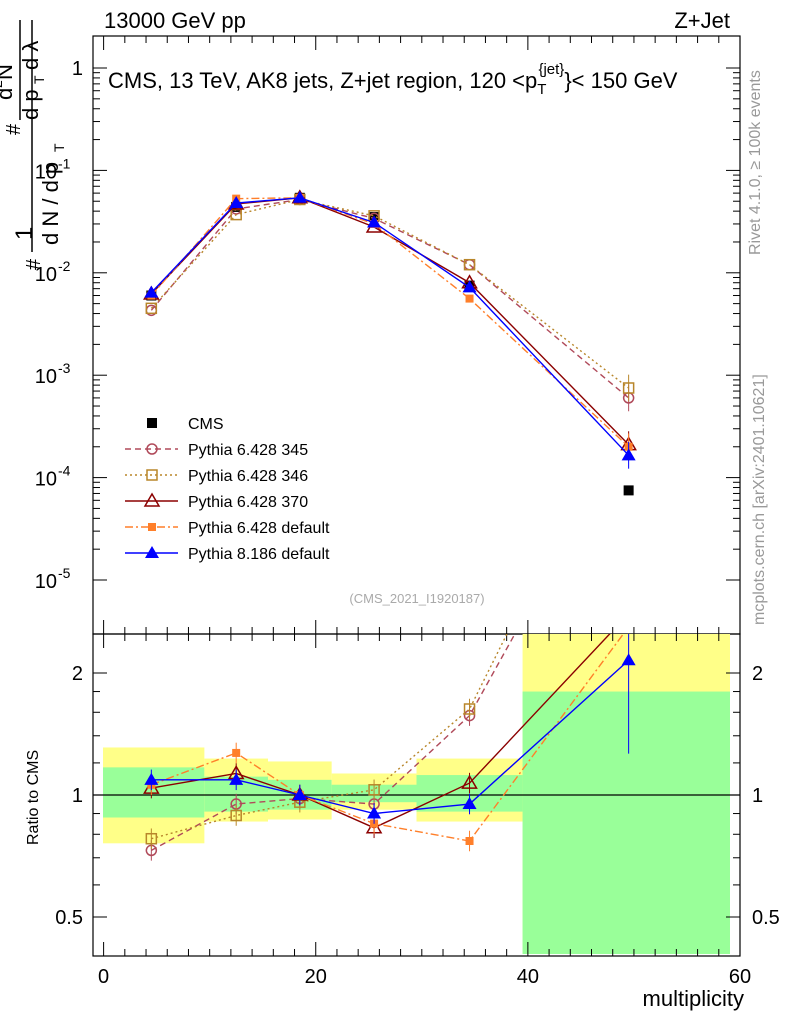 This screenshot has height=1024, width=786. I want to click on series-line-p6def, so click(390, 322).